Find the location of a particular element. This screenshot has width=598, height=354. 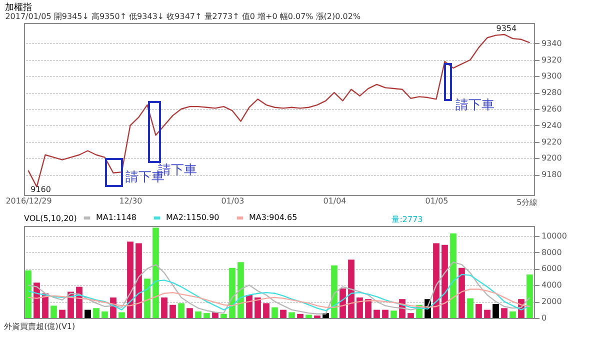

y-tick-label: 9300 is located at coordinates (552, 76).